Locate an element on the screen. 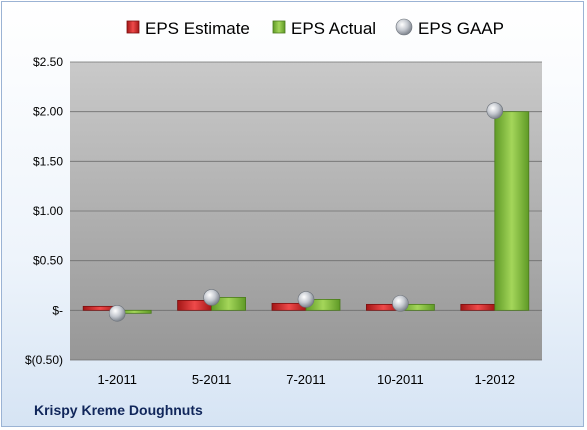 The image size is (587, 430). company-footer: Krispy Kreme Doughnuts is located at coordinates (118, 410).